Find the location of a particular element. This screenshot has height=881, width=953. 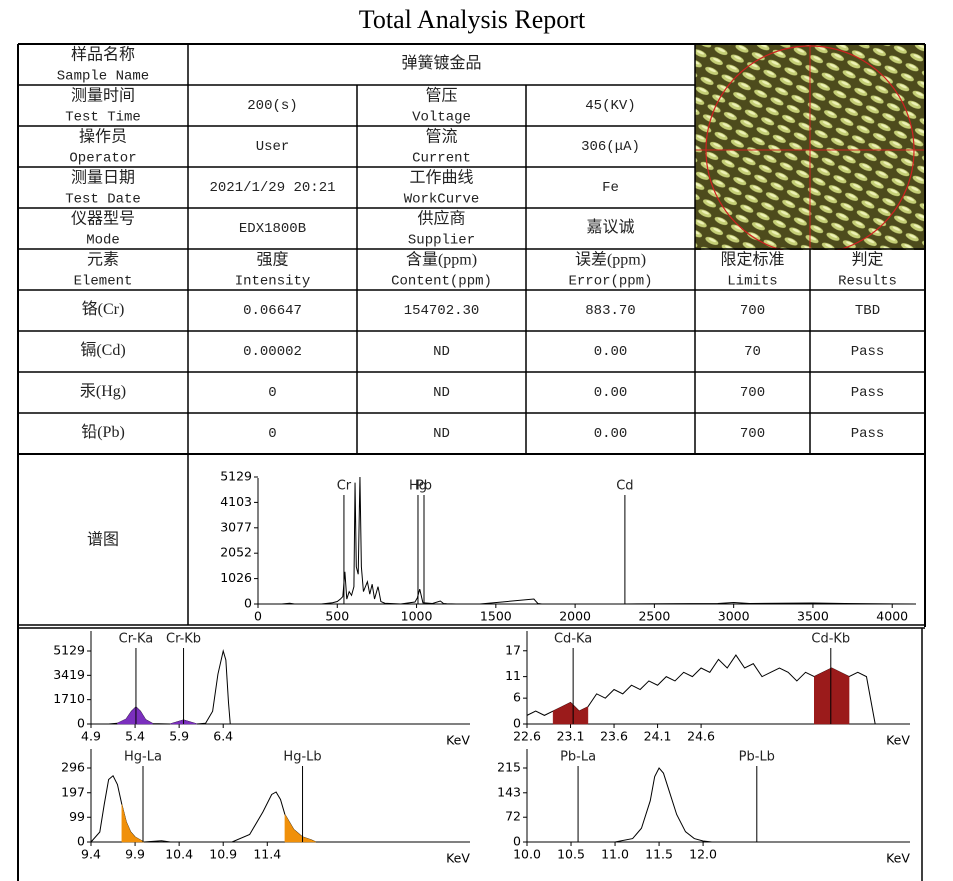

results-header-en: Results is located at coordinates (867, 282).